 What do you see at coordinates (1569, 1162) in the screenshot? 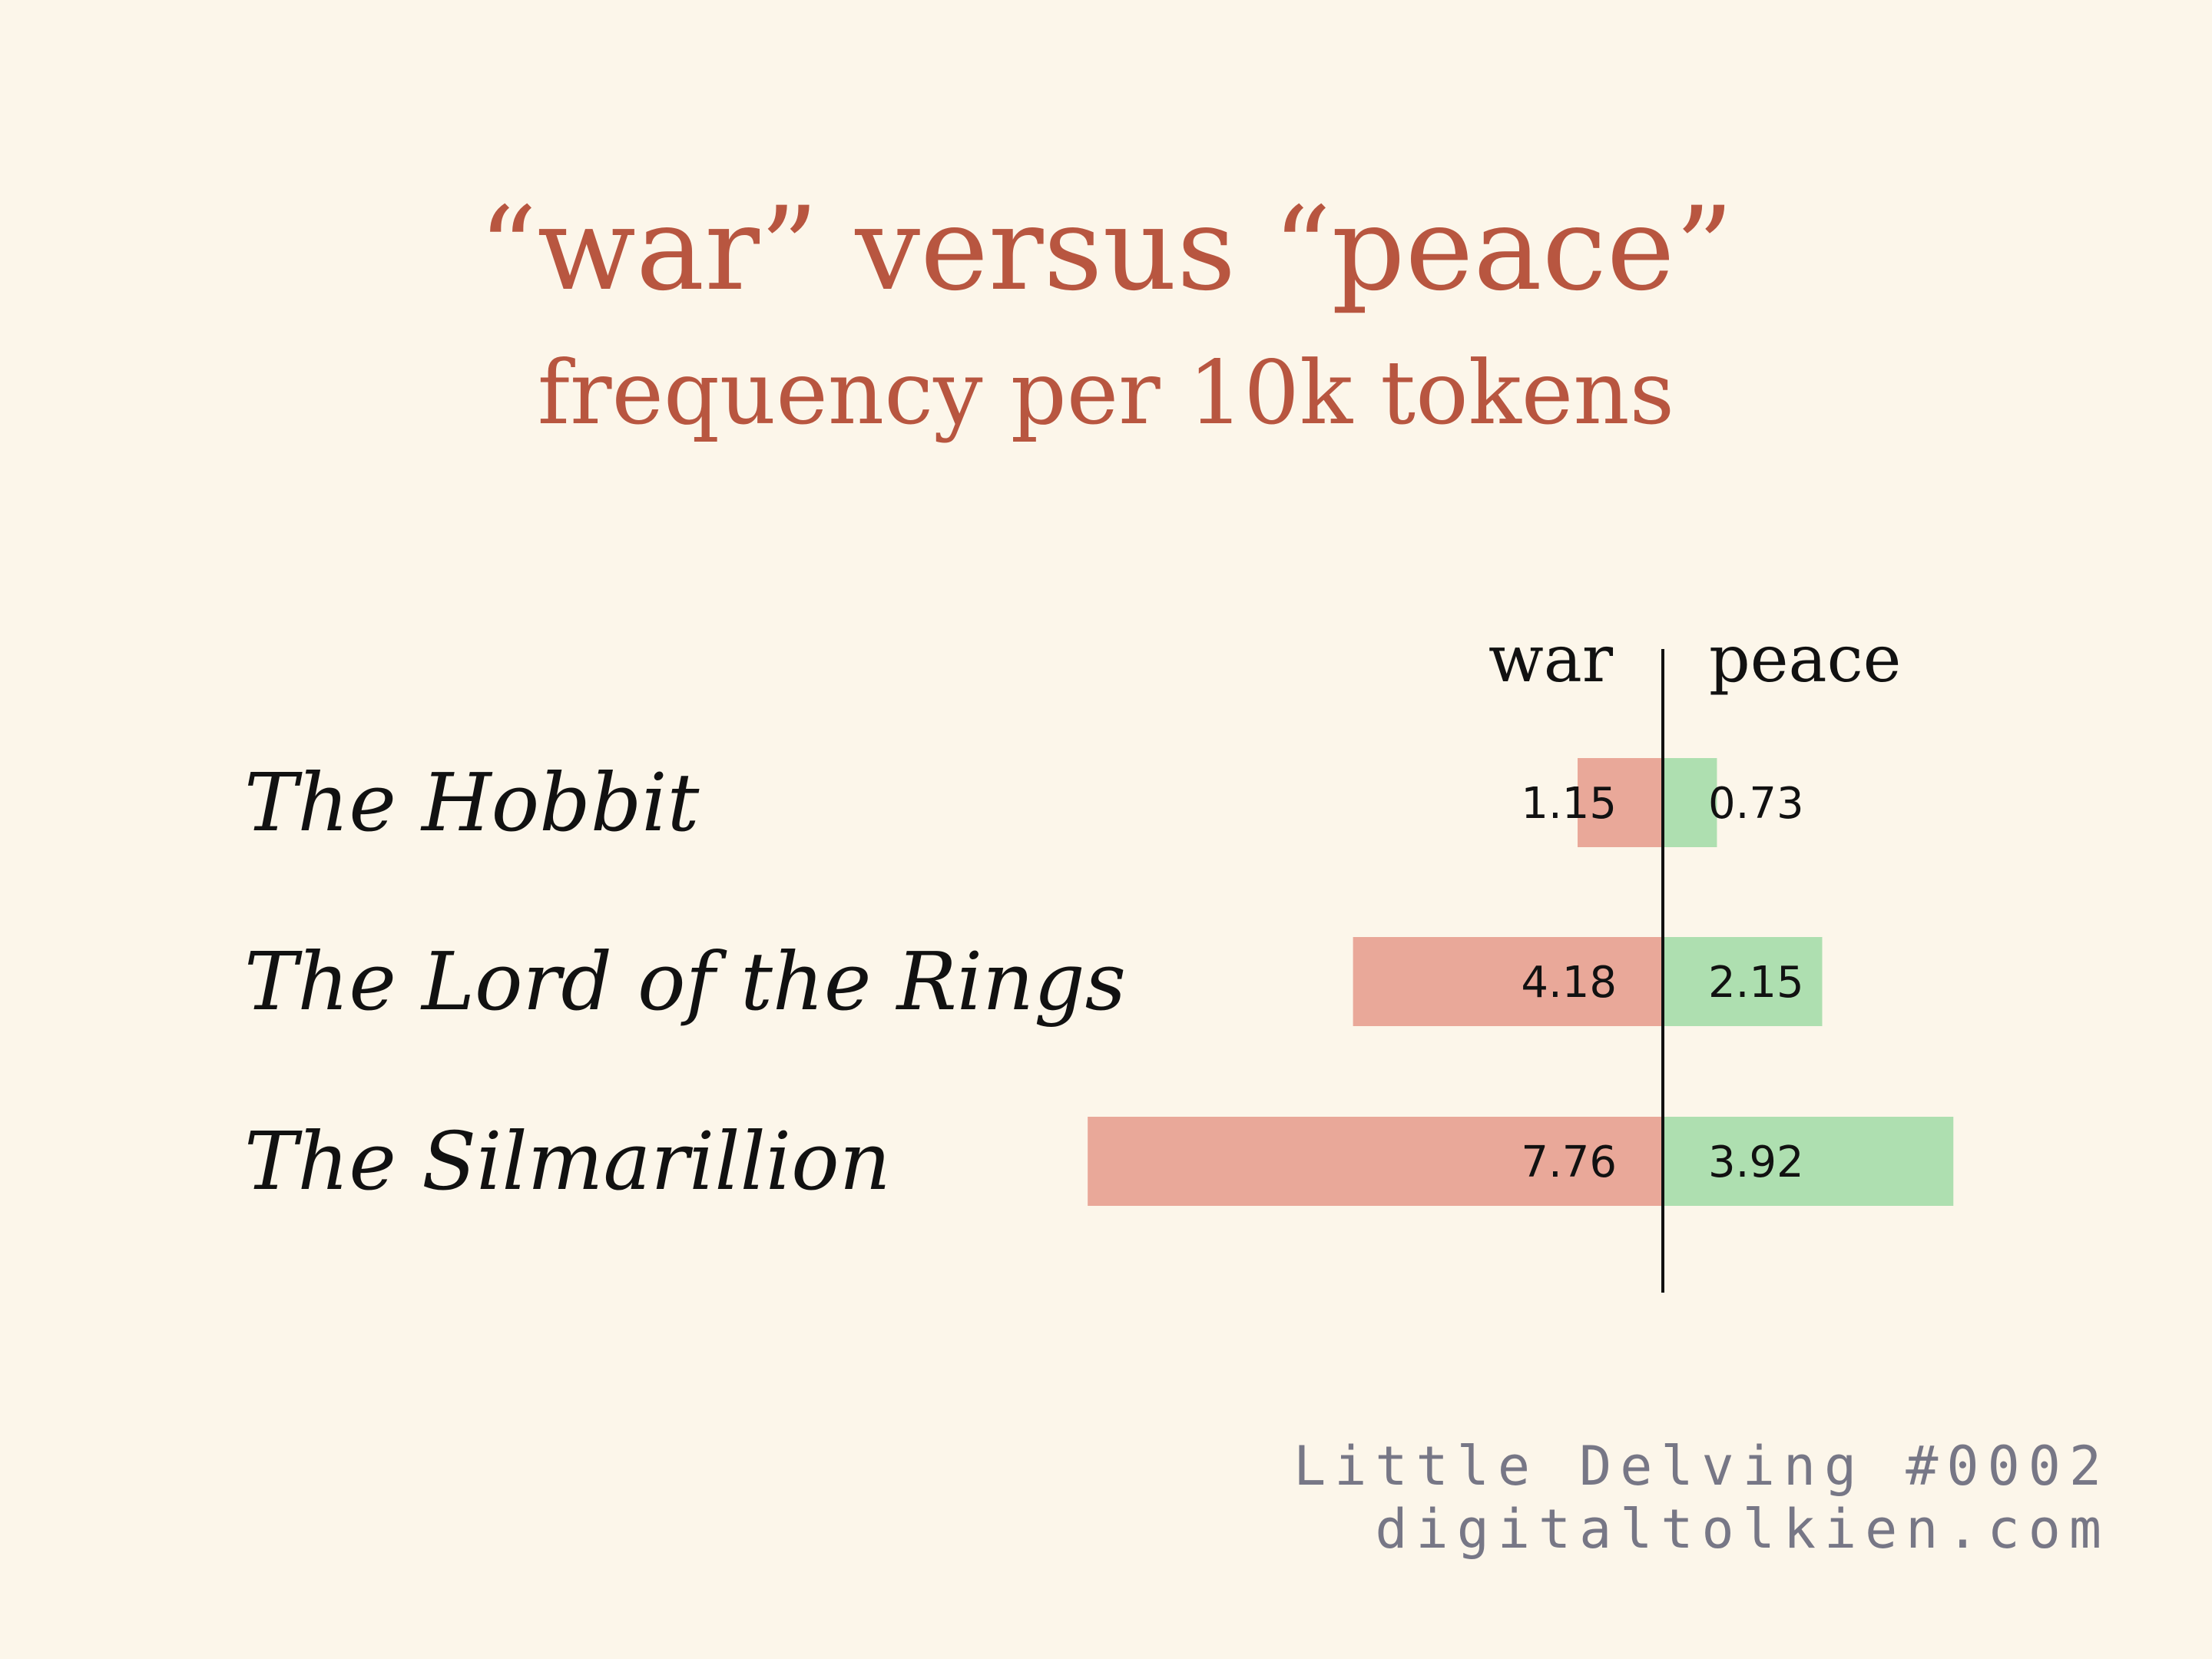
I see `value-label-war-3: 7.76` at bounding box center [1569, 1162].